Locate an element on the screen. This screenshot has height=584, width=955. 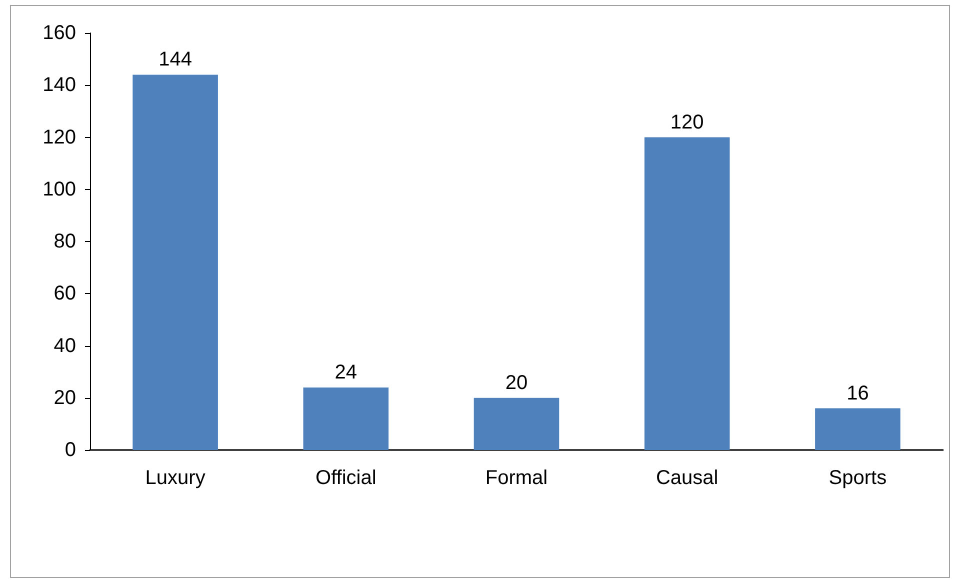
data-label: 16 is located at coordinates (857, 393).